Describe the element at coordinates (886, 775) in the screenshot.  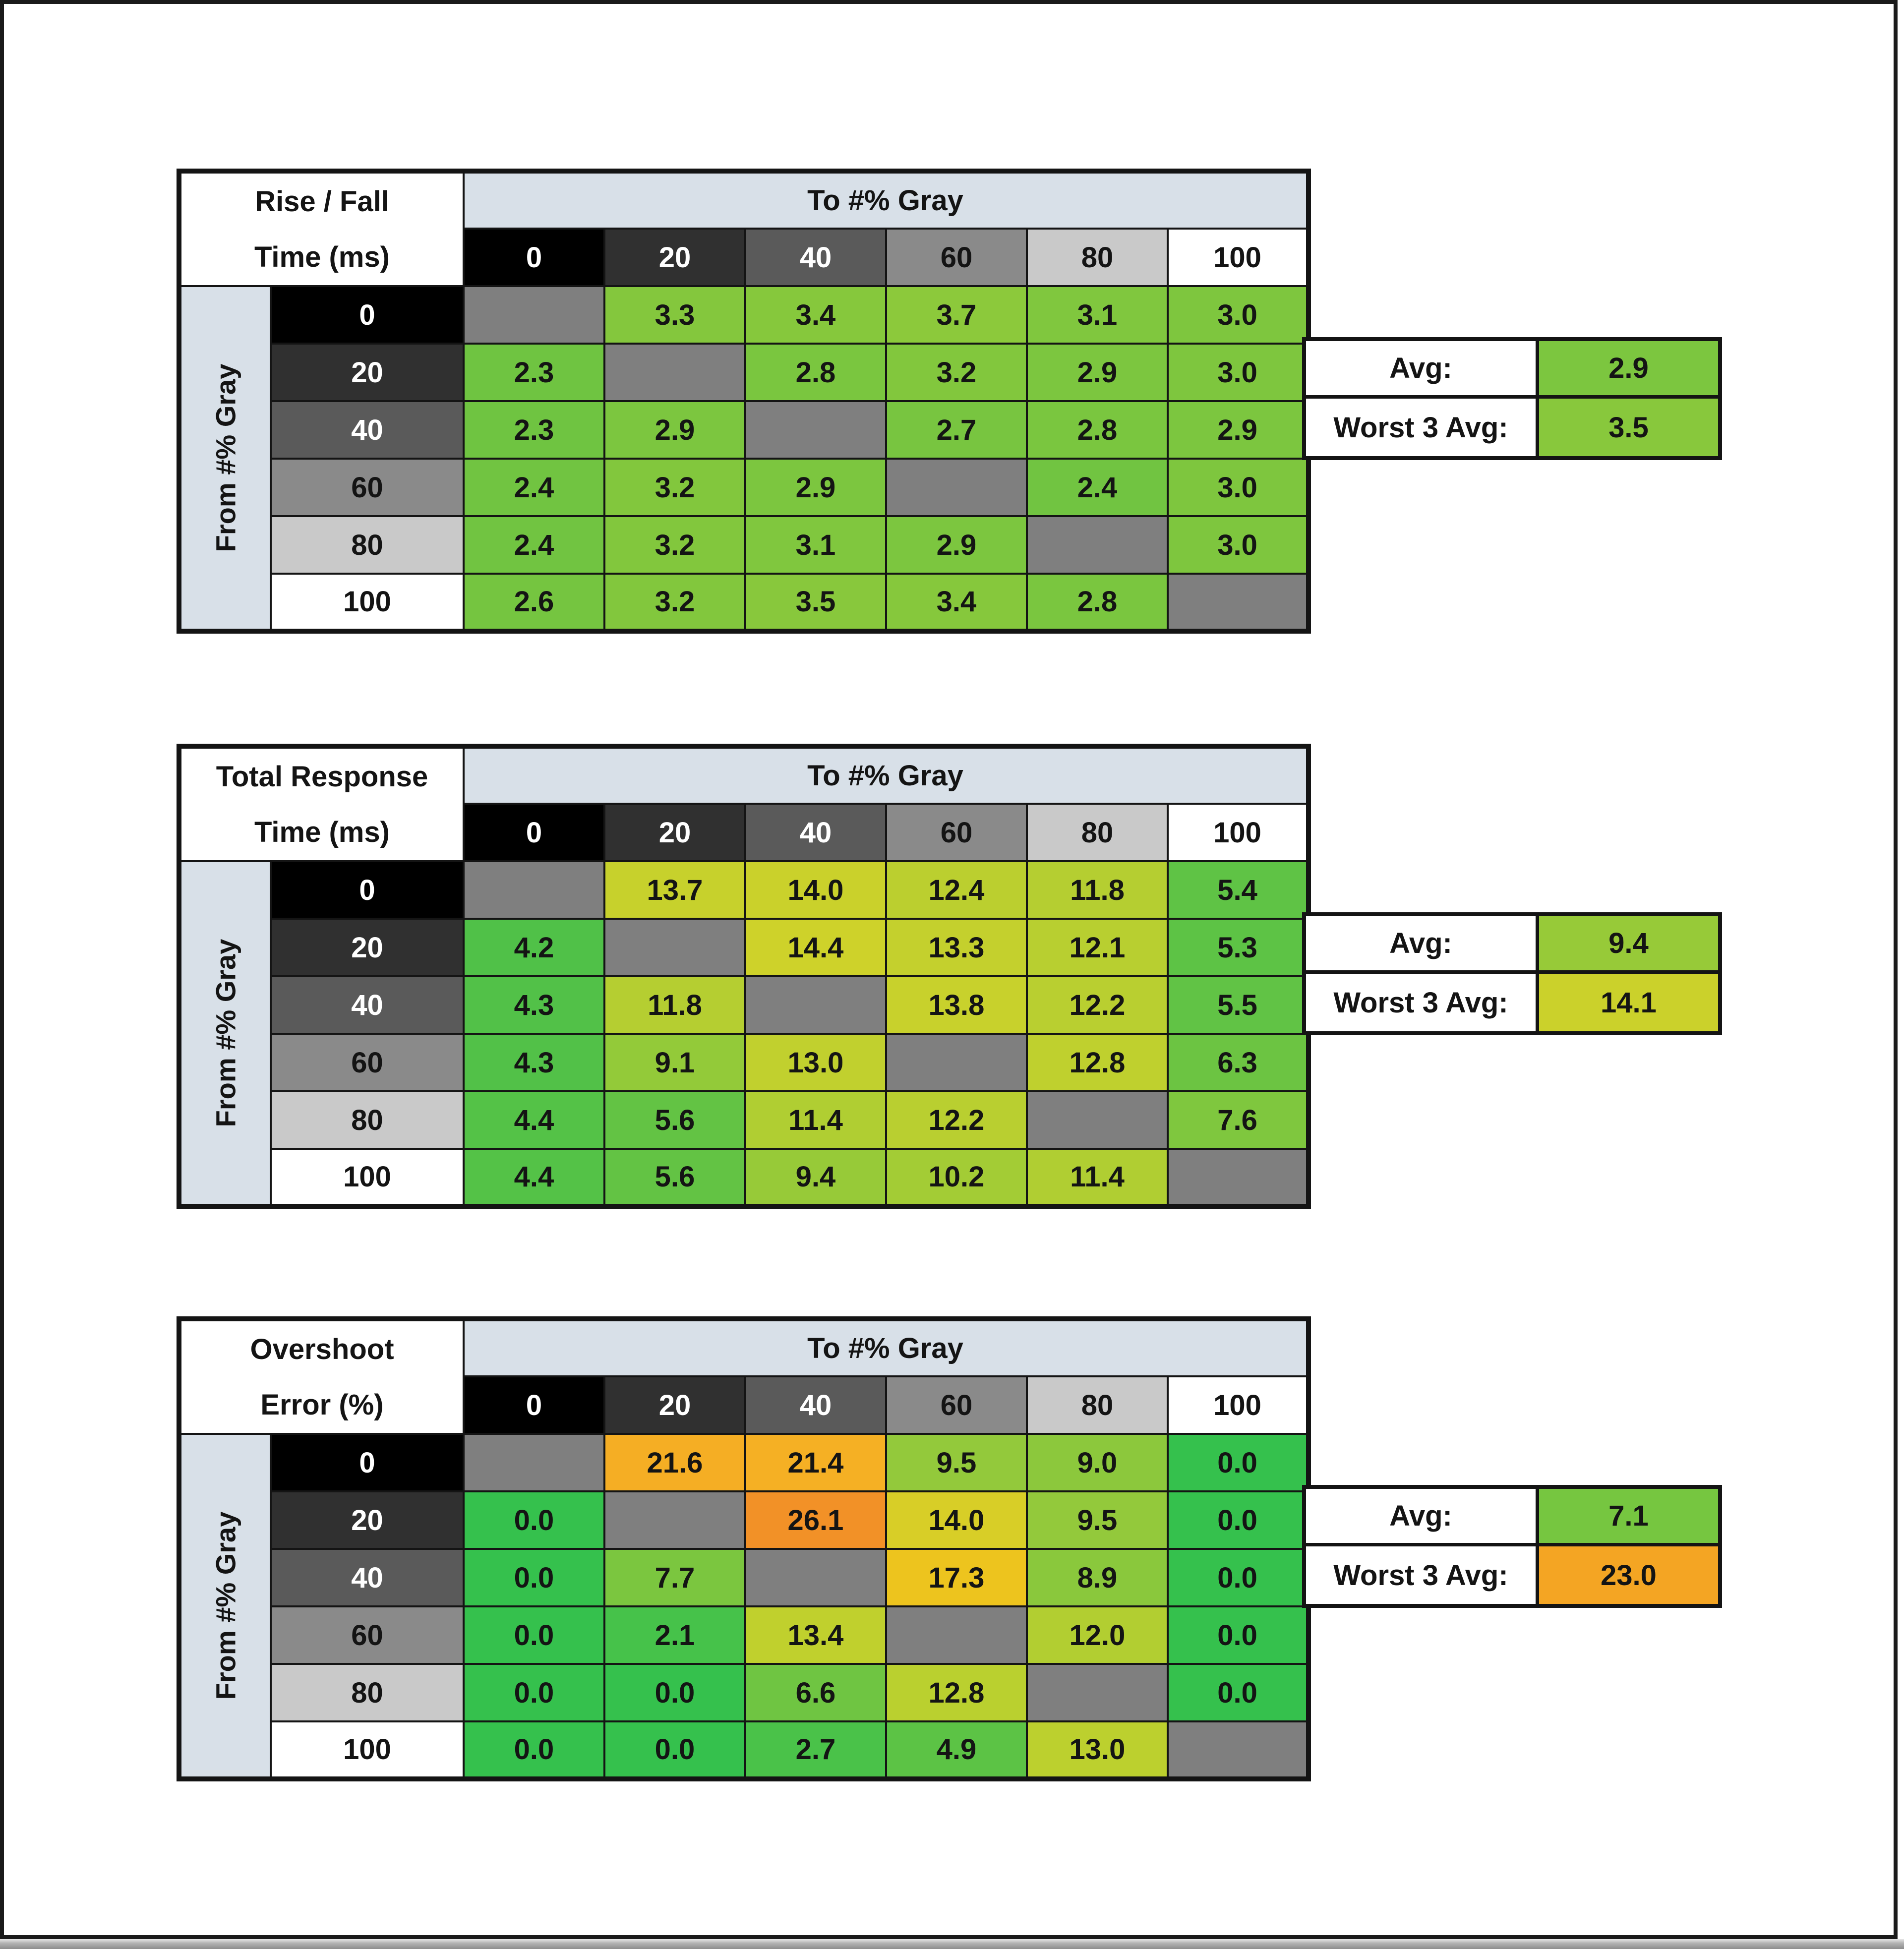
I see `to-gray-header: To #% Gray` at that location.